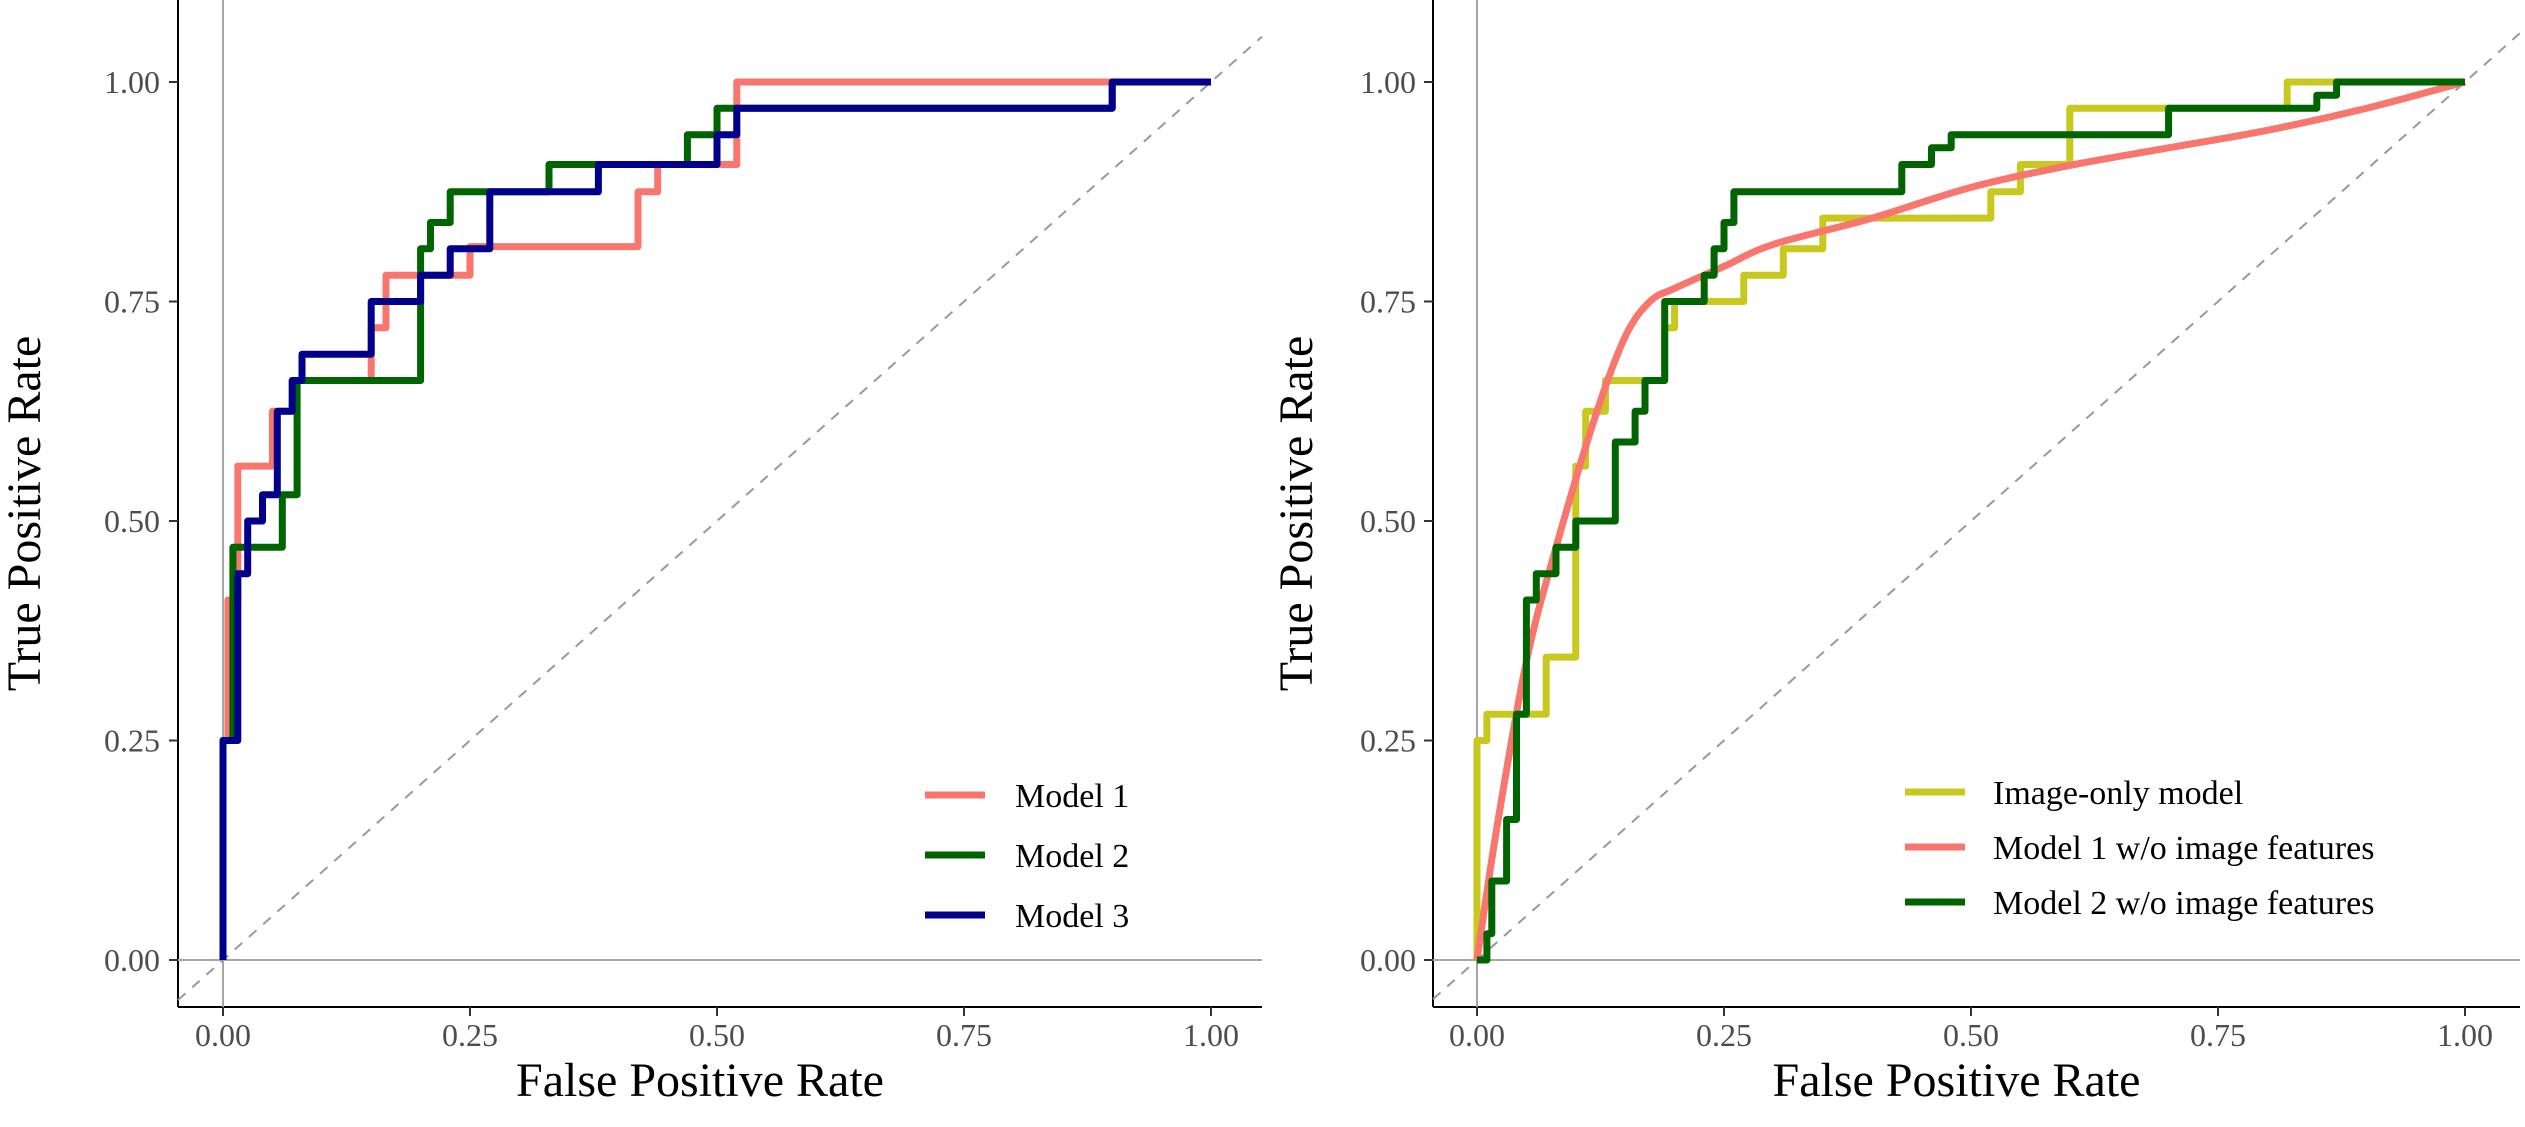 The image size is (2525, 1127). I want to click on right-legend-label-image-only-model: Image-only model, so click(2118, 793).